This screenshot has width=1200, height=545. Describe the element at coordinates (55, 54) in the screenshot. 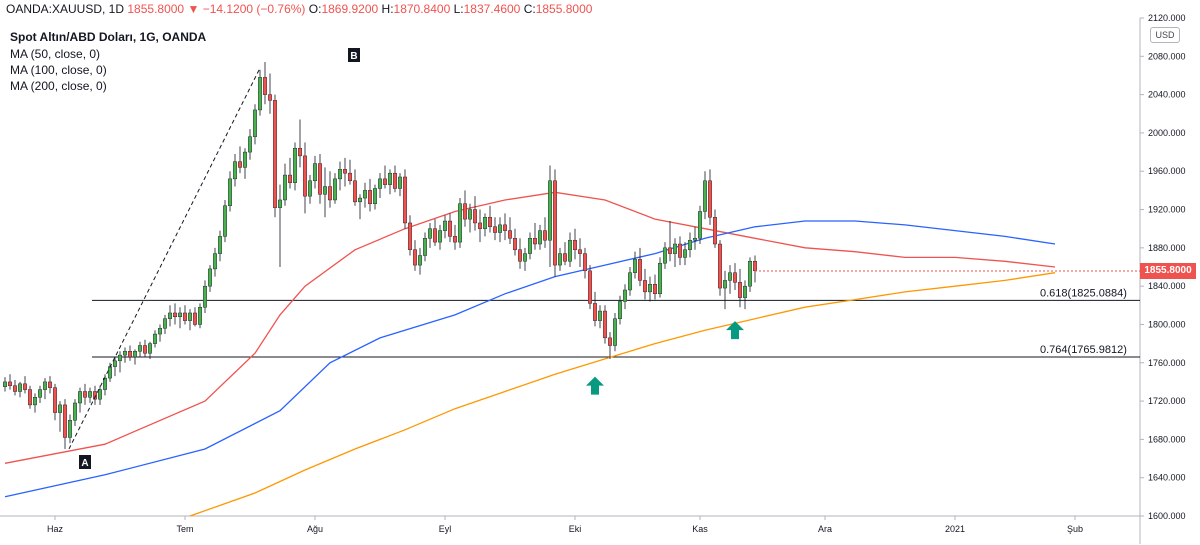

I see `legend-ma50: MA (50, close, 0)` at that location.